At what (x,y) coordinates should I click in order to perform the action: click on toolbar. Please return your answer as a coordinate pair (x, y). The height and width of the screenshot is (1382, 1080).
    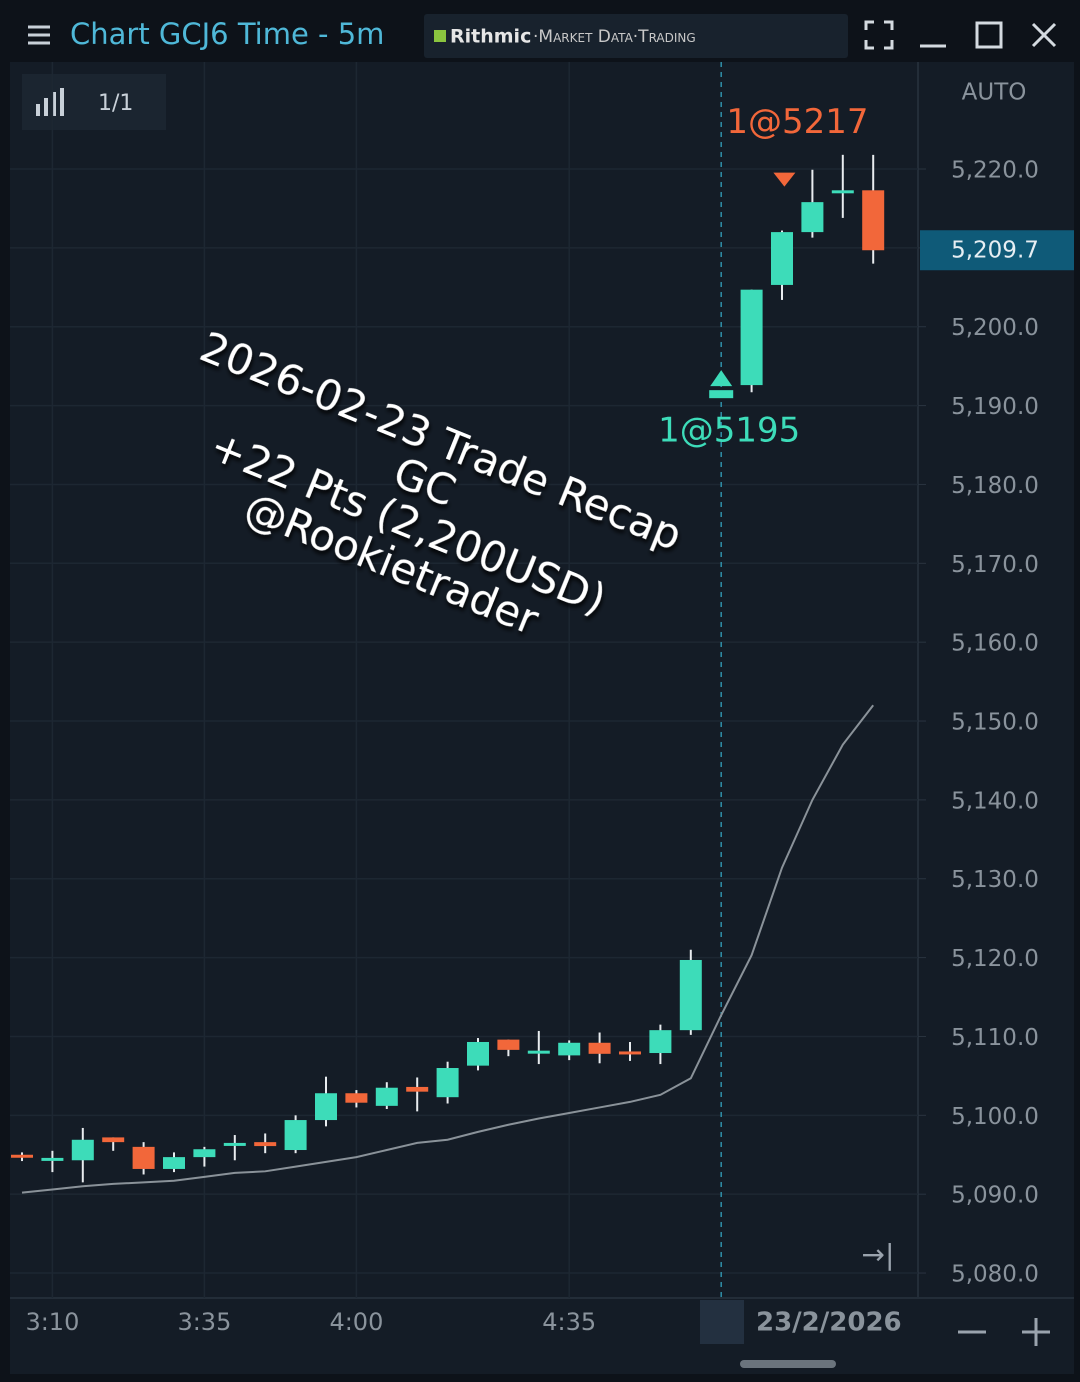
    Looking at the image, I should click on (94, 102).